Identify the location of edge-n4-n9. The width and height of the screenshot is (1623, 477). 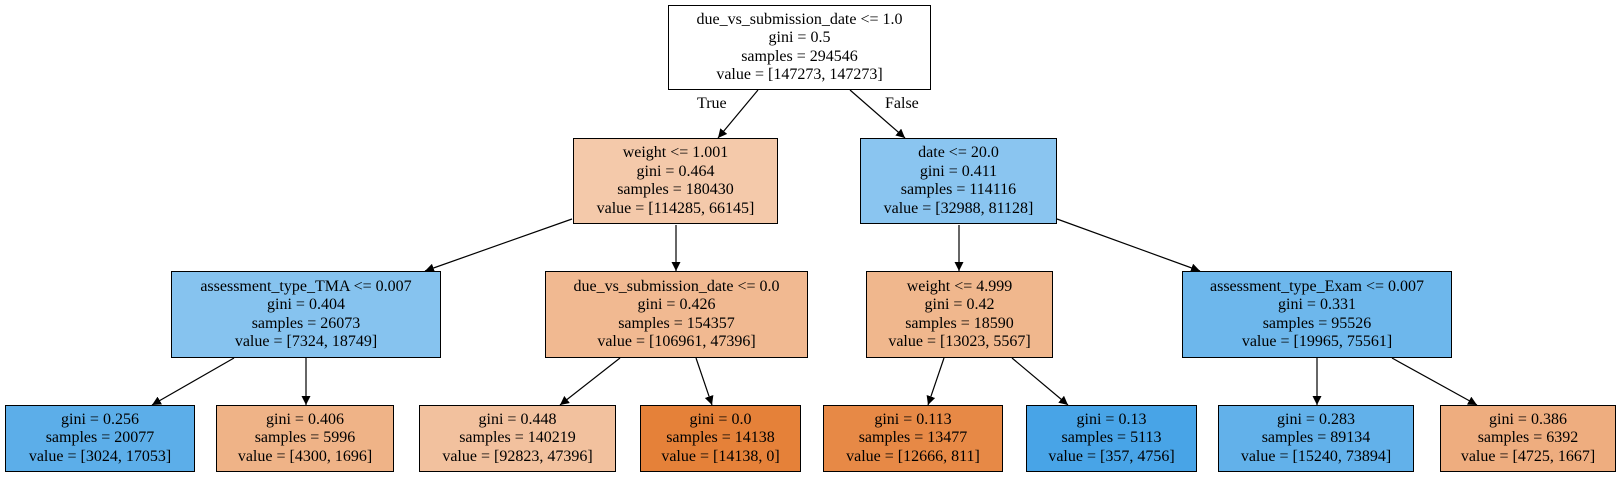
(590, 381).